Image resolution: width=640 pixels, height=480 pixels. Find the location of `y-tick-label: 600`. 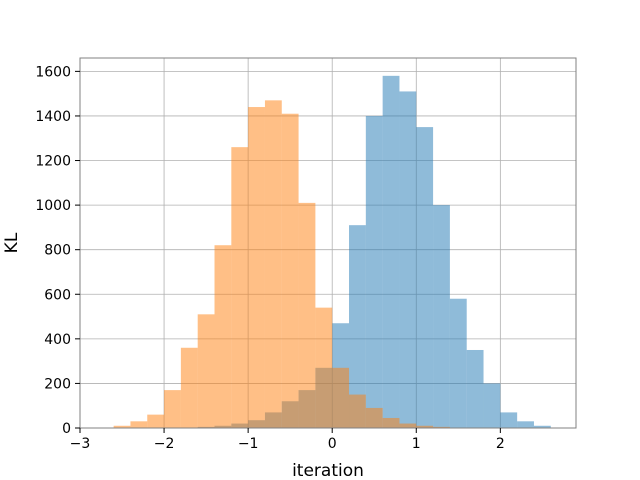

y-tick-label: 600 is located at coordinates (57, 295).